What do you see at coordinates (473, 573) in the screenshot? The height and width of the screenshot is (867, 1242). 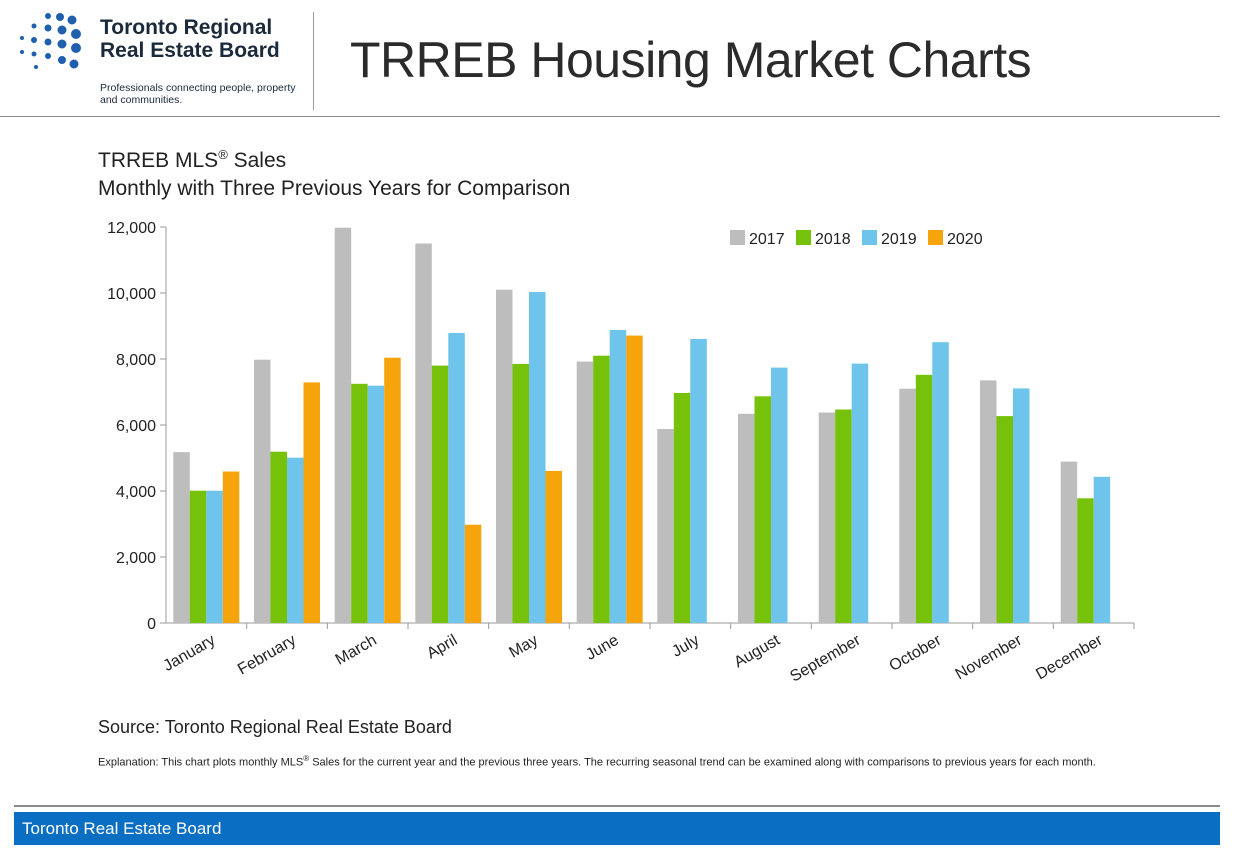 I see `bar-2020-april` at bounding box center [473, 573].